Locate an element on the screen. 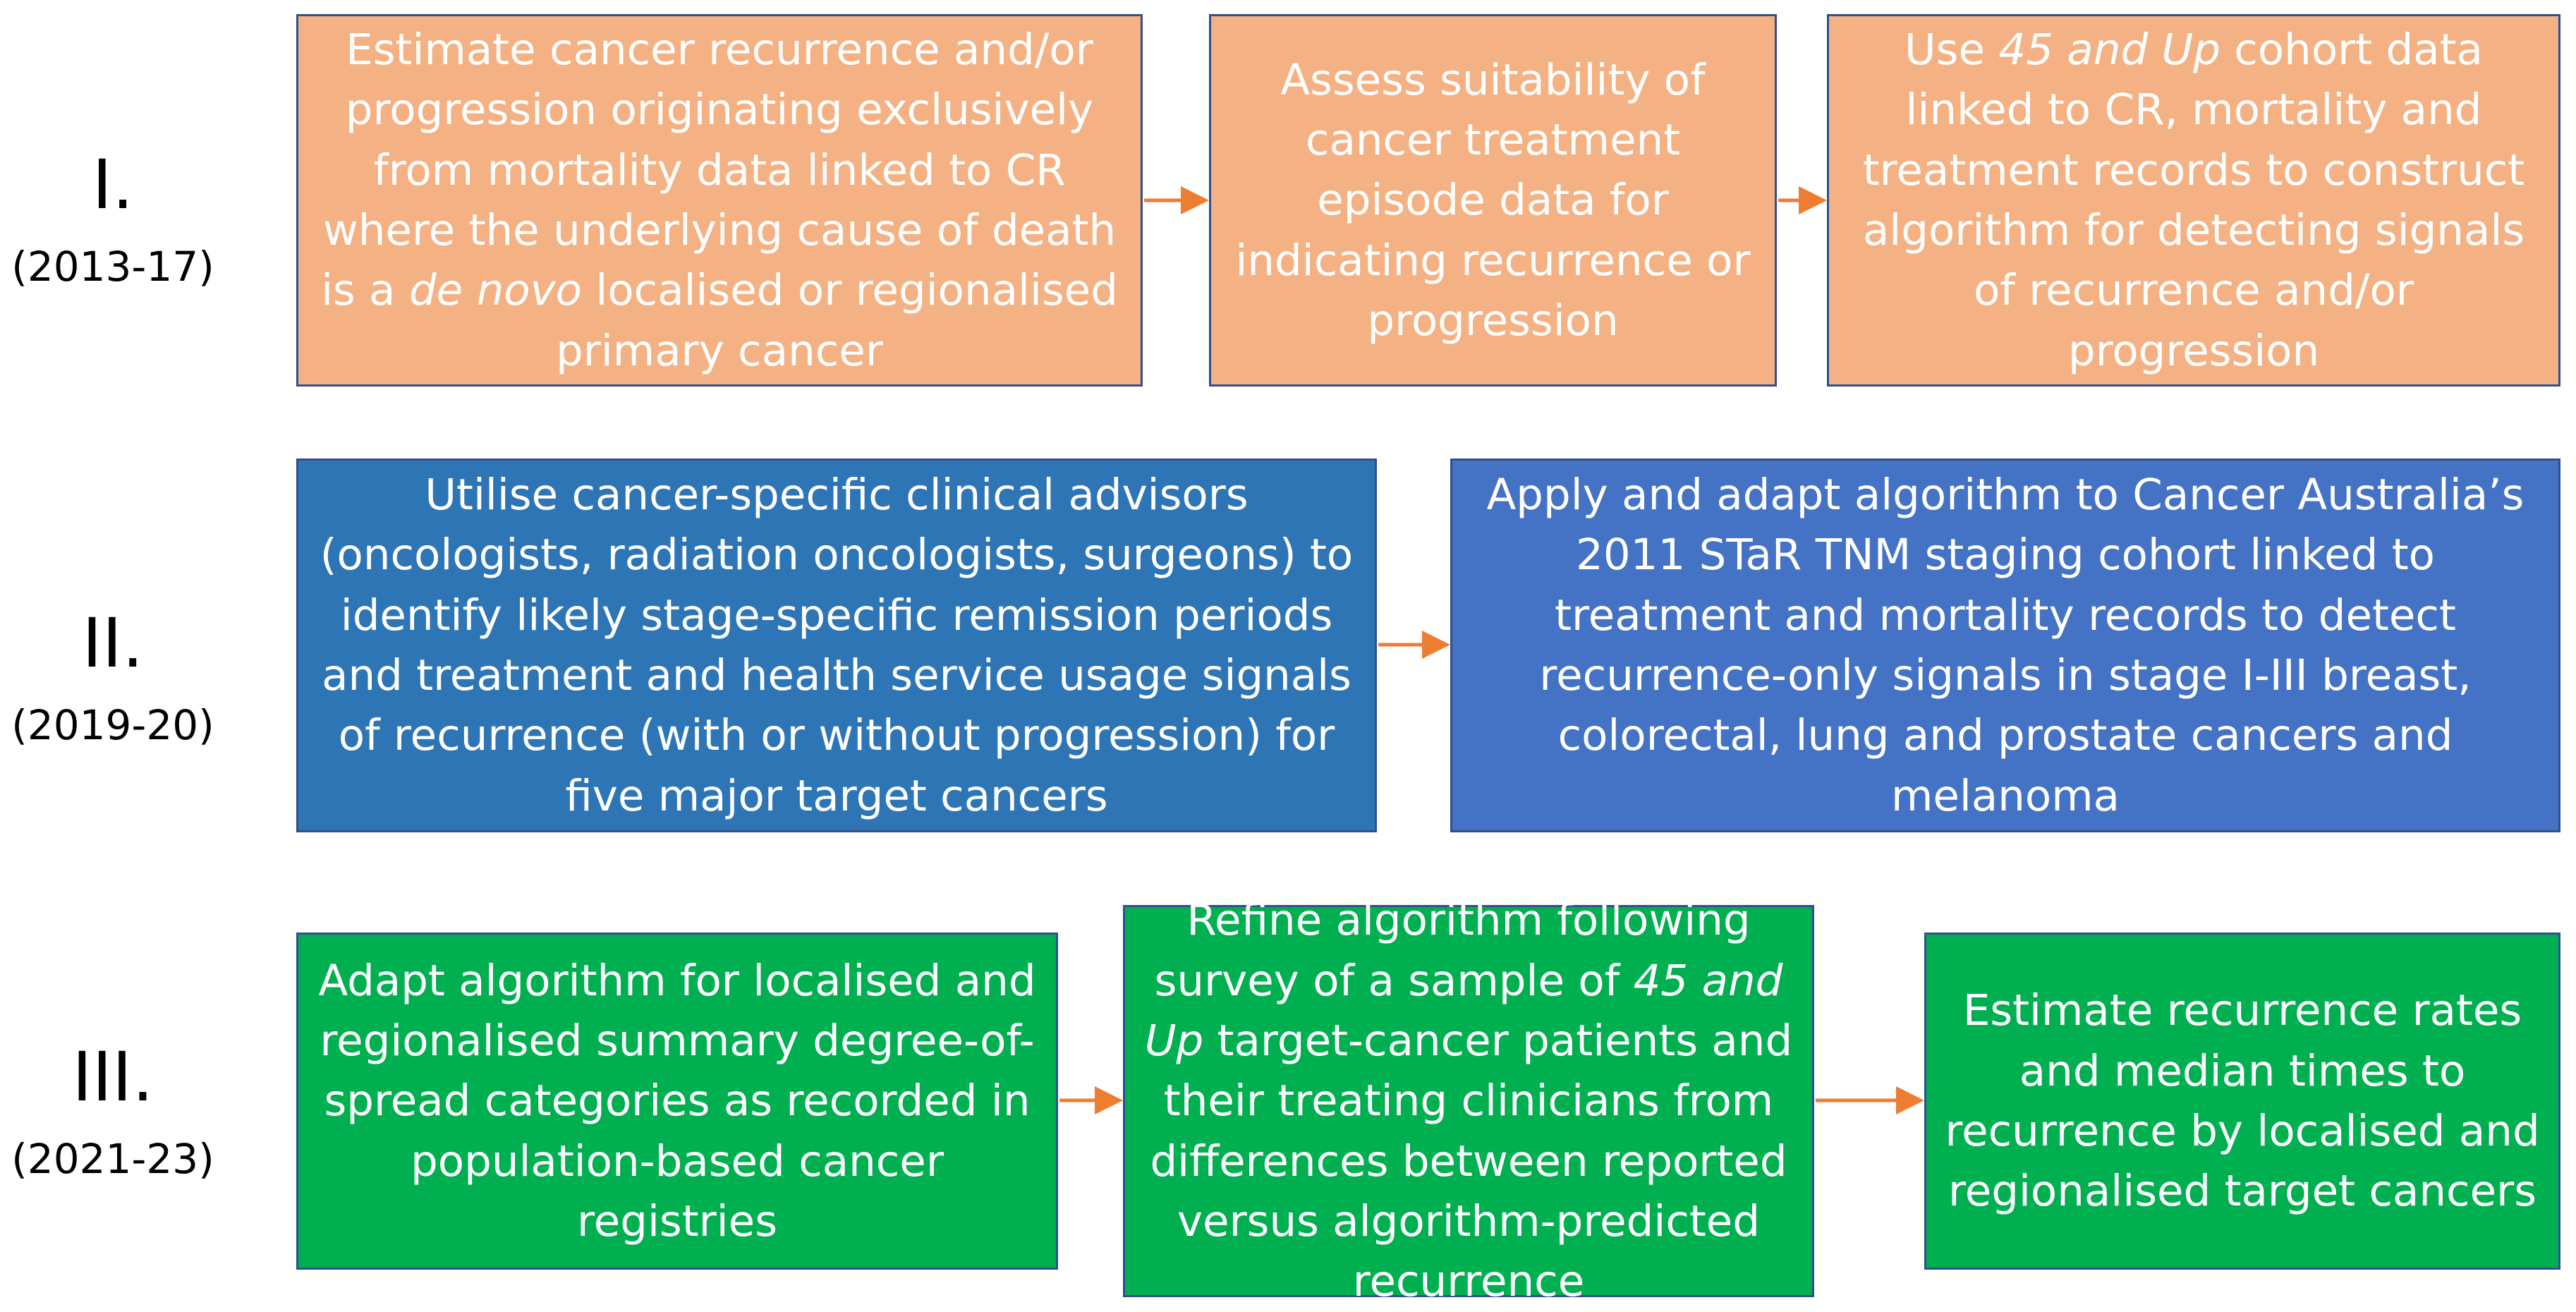  phase-years: (2019-20) is located at coordinates (112, 724).